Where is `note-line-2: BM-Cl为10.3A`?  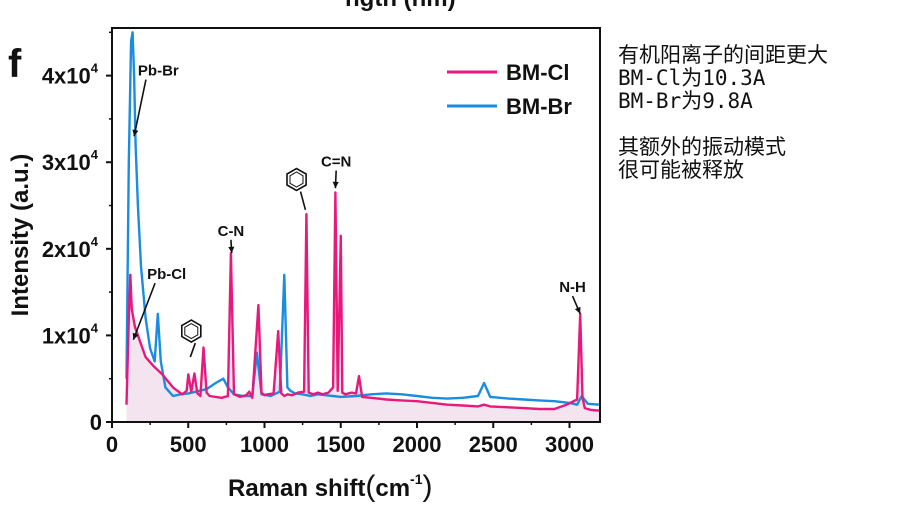
note-line-2: BM-Cl为10.3A is located at coordinates (692, 78).